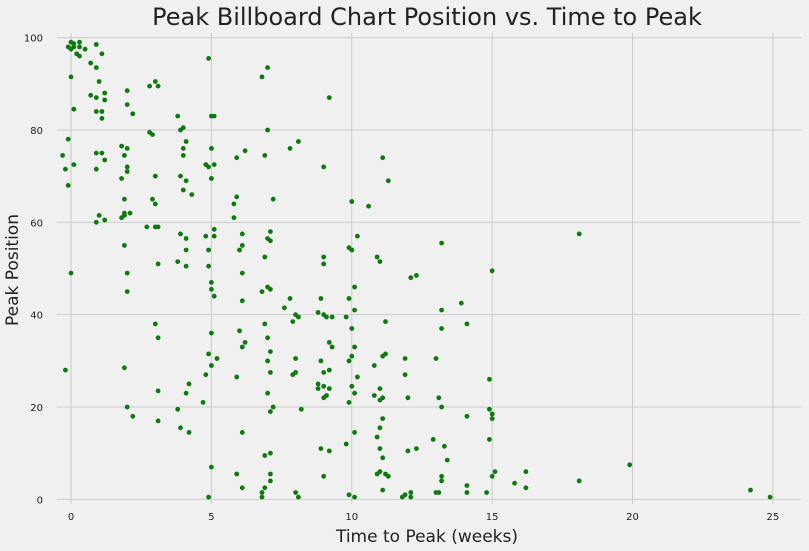 The height and width of the screenshot is (551, 809). Describe the element at coordinates (40, 500) in the screenshot. I see `y-tick-label: 0` at that location.